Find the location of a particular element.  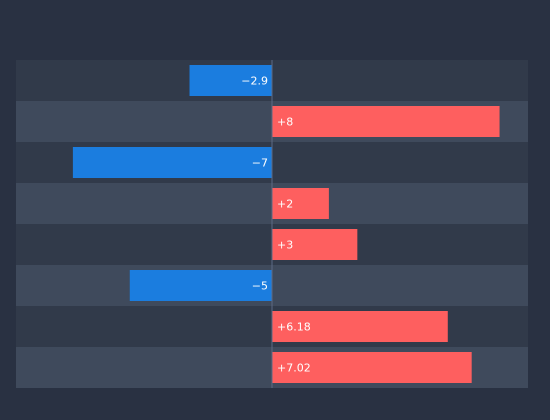

bar-value-label: +3 is located at coordinates (285, 245).